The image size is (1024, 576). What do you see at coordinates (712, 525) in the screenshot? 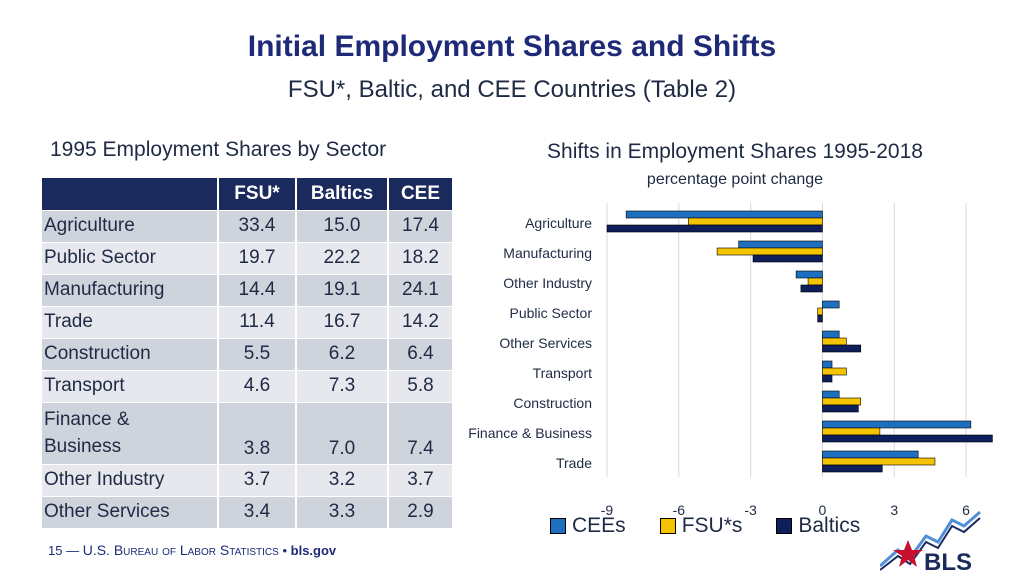
I see `legend-label-fsus: FSU*s` at bounding box center [712, 525].